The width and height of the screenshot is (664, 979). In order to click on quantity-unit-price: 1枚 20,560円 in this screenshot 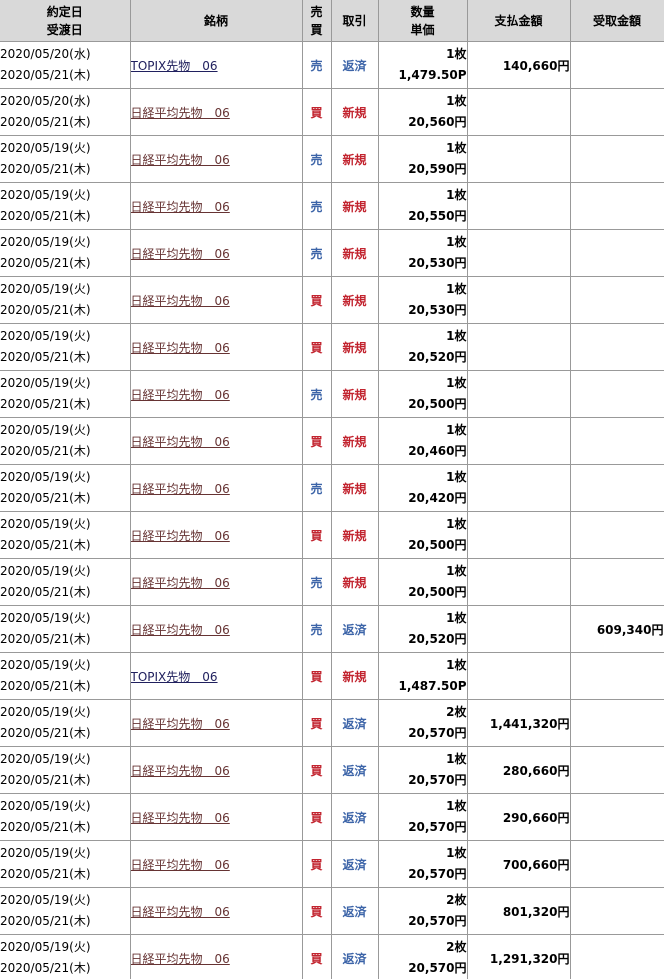, I will do `click(422, 112)`.